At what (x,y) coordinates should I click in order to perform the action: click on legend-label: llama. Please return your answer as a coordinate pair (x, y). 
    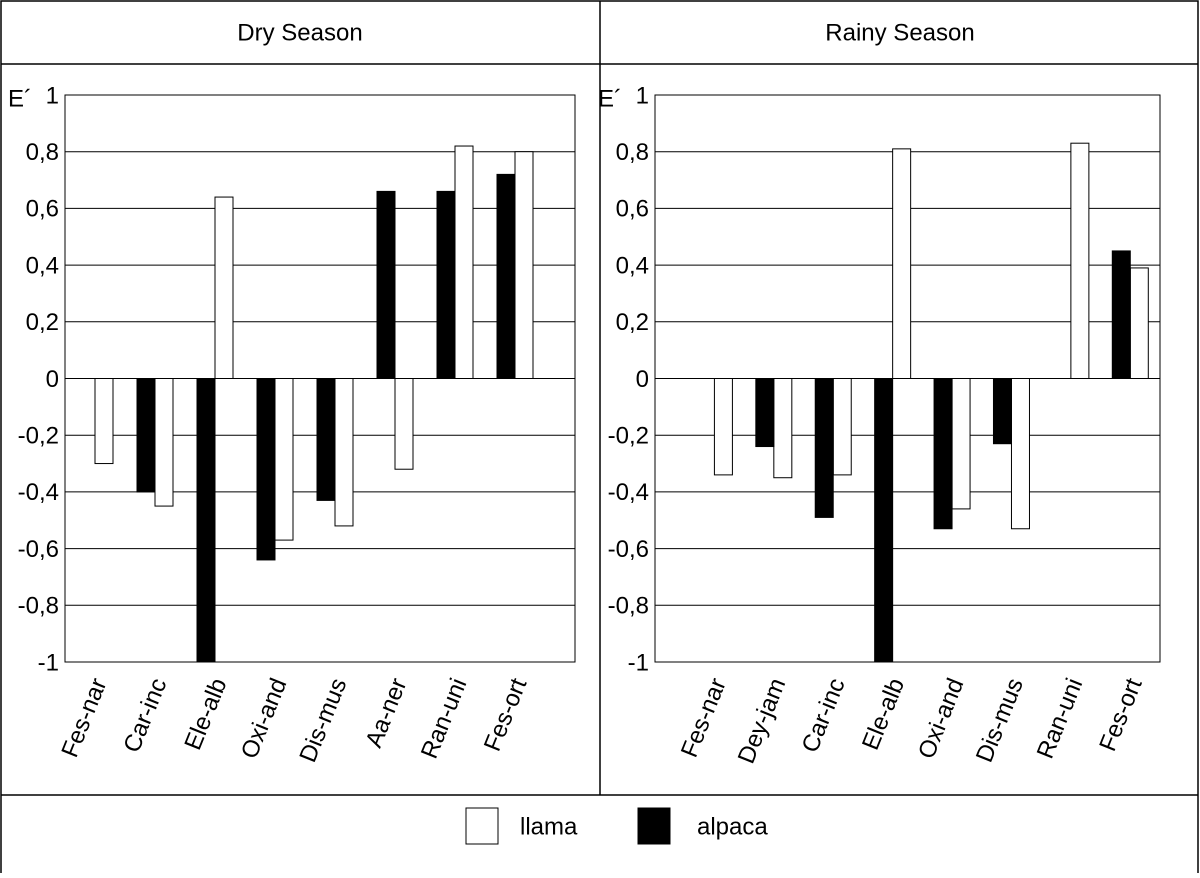
    Looking at the image, I should click on (549, 826).